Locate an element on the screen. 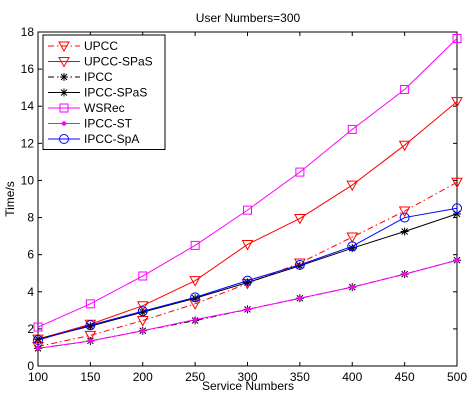 The height and width of the screenshot is (410, 474). legend-label: IPCC is located at coordinates (98, 77).